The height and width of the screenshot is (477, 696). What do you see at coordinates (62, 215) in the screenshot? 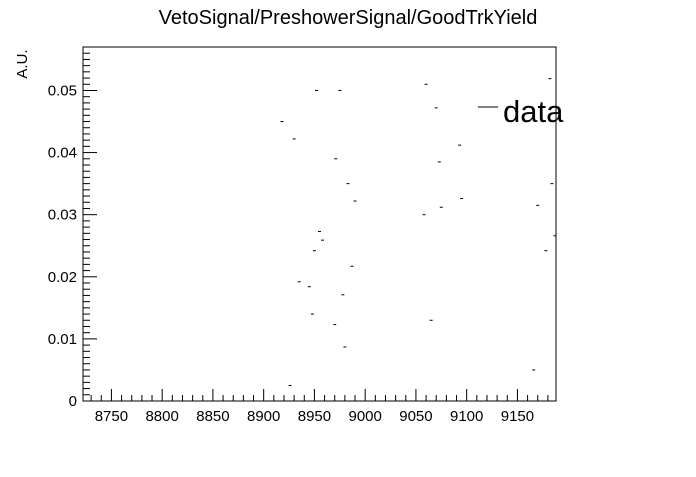
I see `y-tick-label: 0.03` at bounding box center [62, 215].